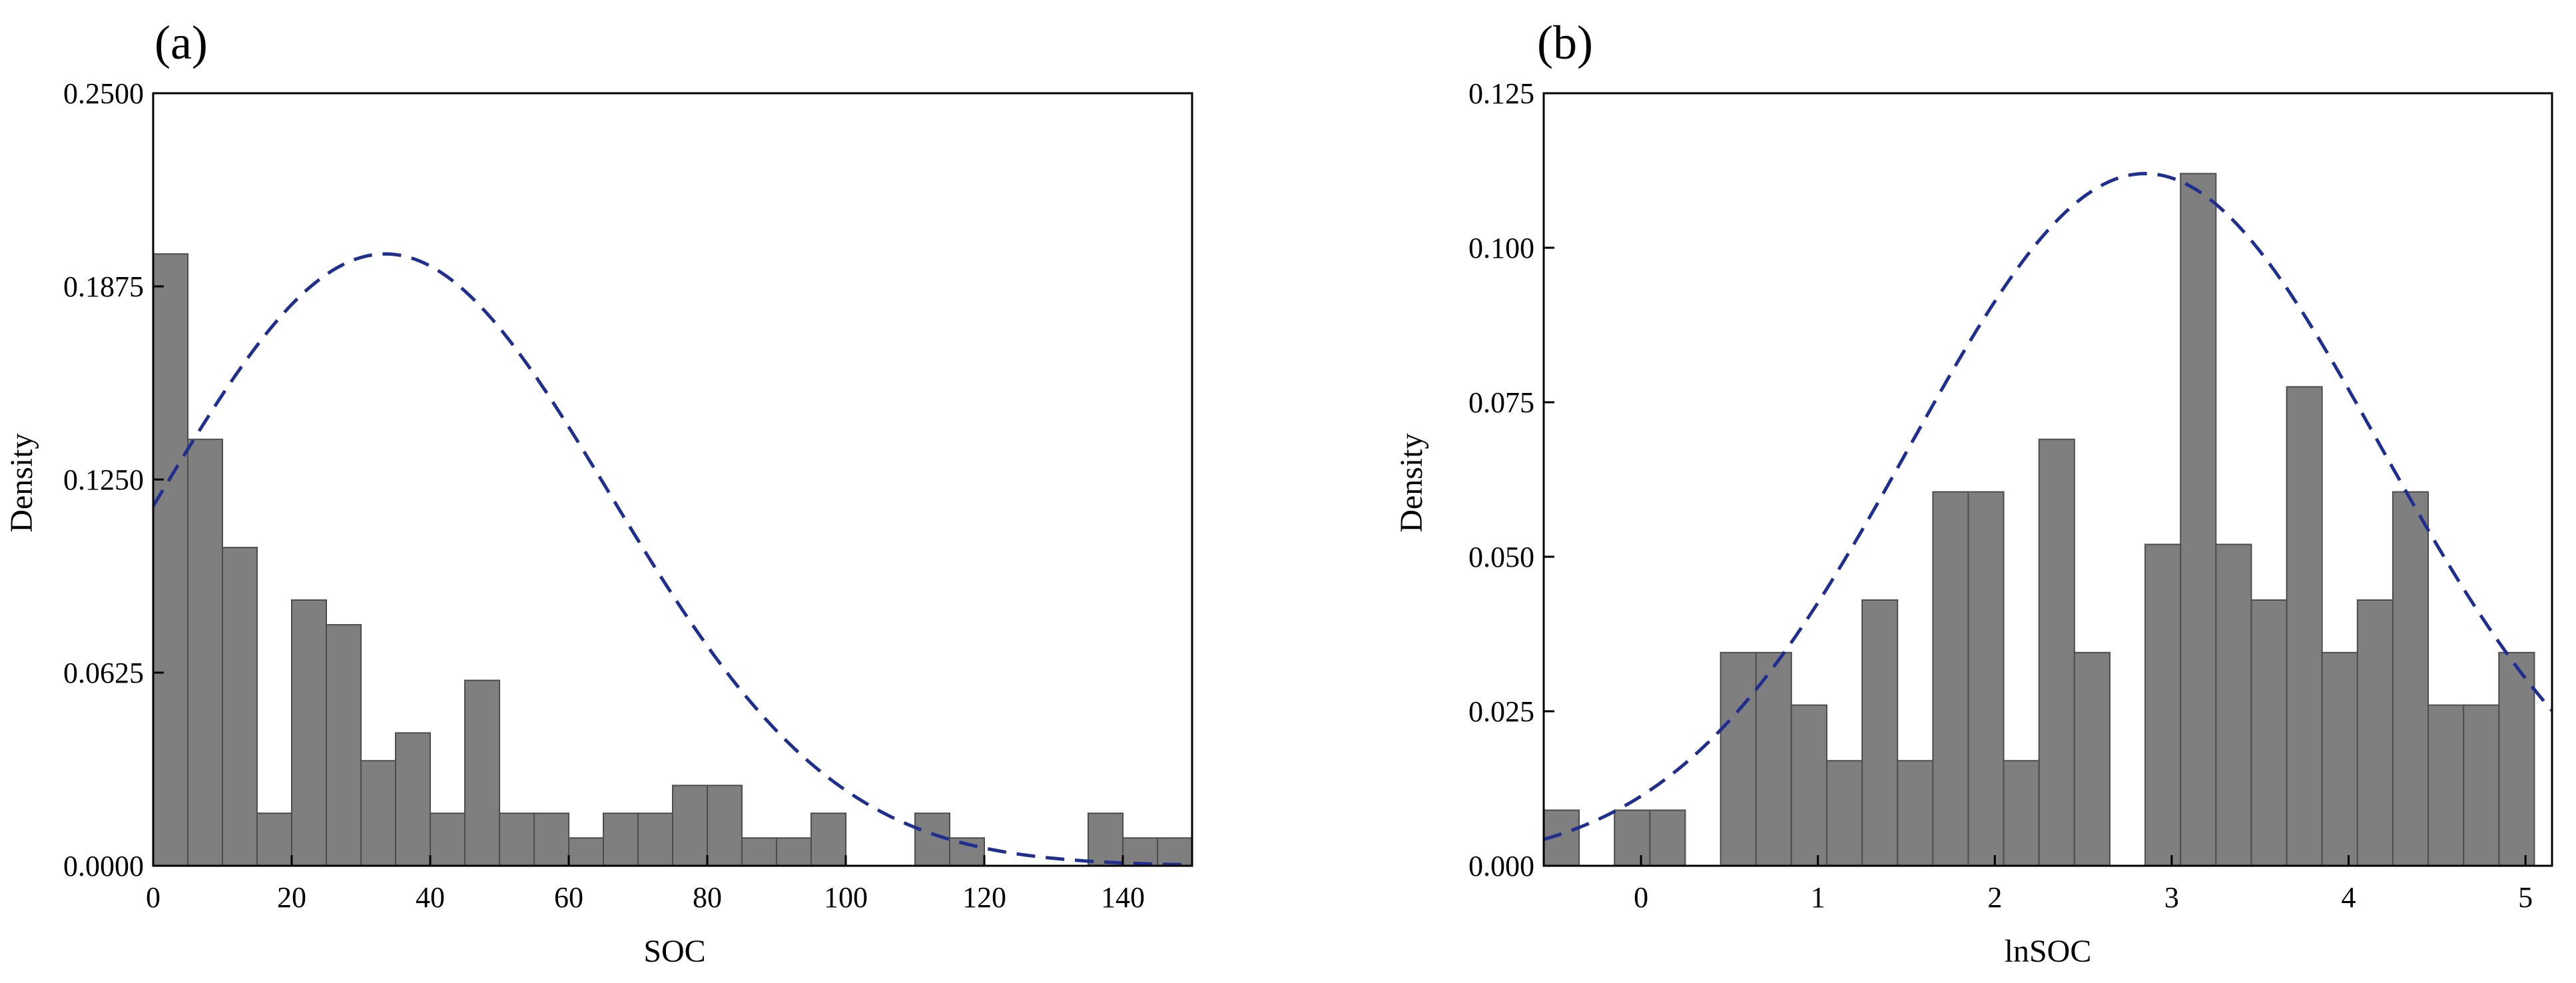 This screenshot has width=2576, height=983. I want to click on x-tick-label: 5, so click(2525, 897).